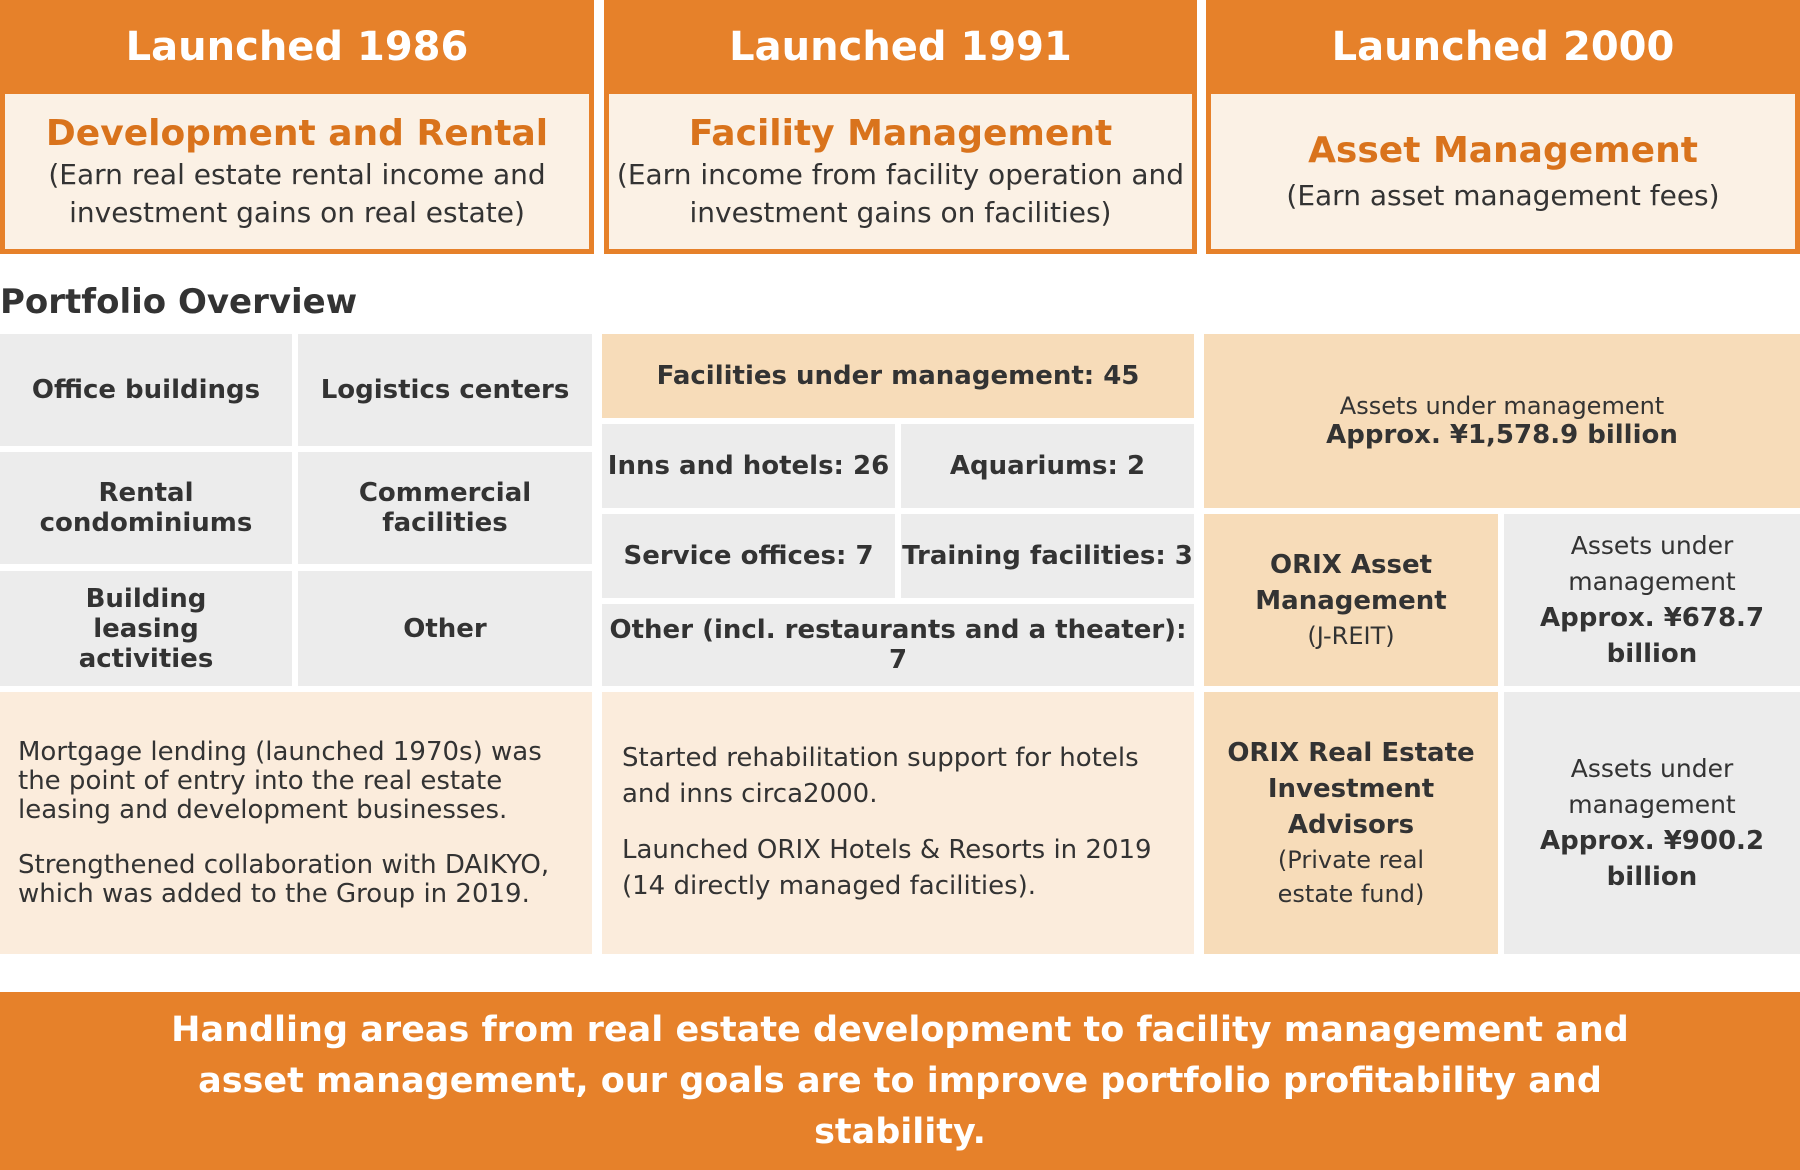 The width and height of the screenshot is (1800, 1170). Describe the element at coordinates (1652, 563) in the screenshot. I see `orix-asset-management-aum-label: Assets under management` at that location.